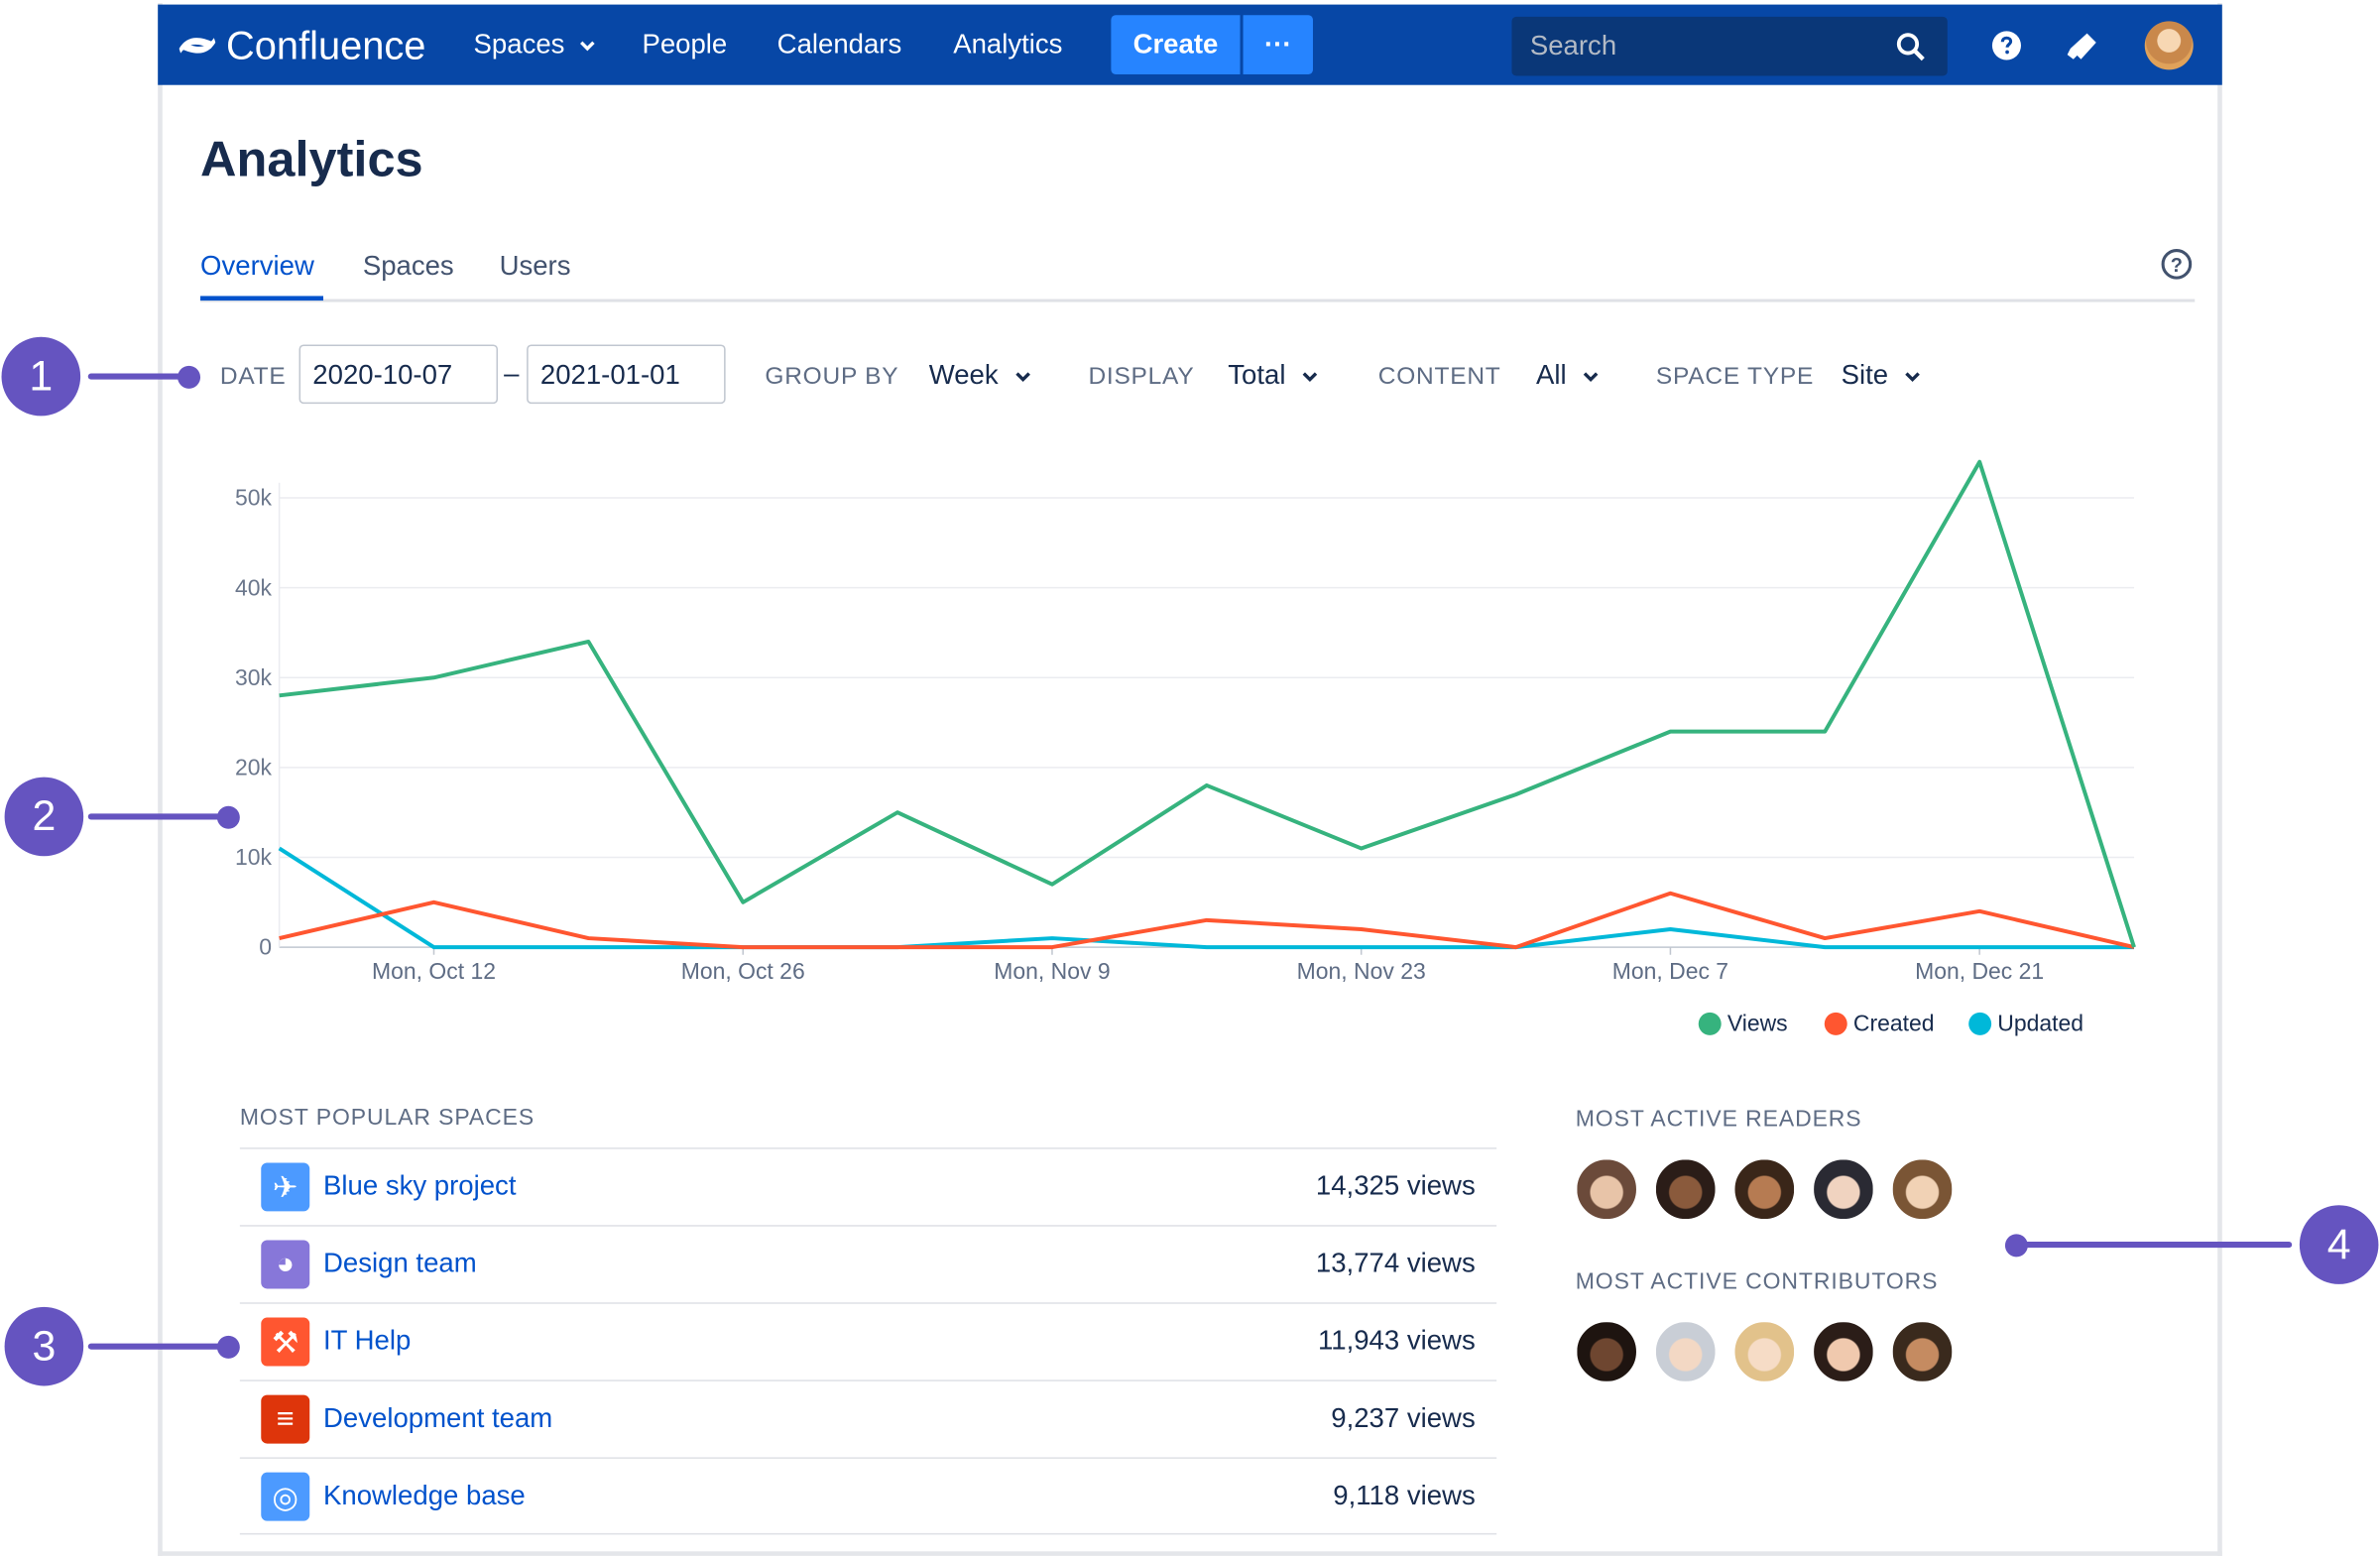  Describe the element at coordinates (868, 1263) in the screenshot. I see `space-row: ◕ Design team 13,774 views` at that location.